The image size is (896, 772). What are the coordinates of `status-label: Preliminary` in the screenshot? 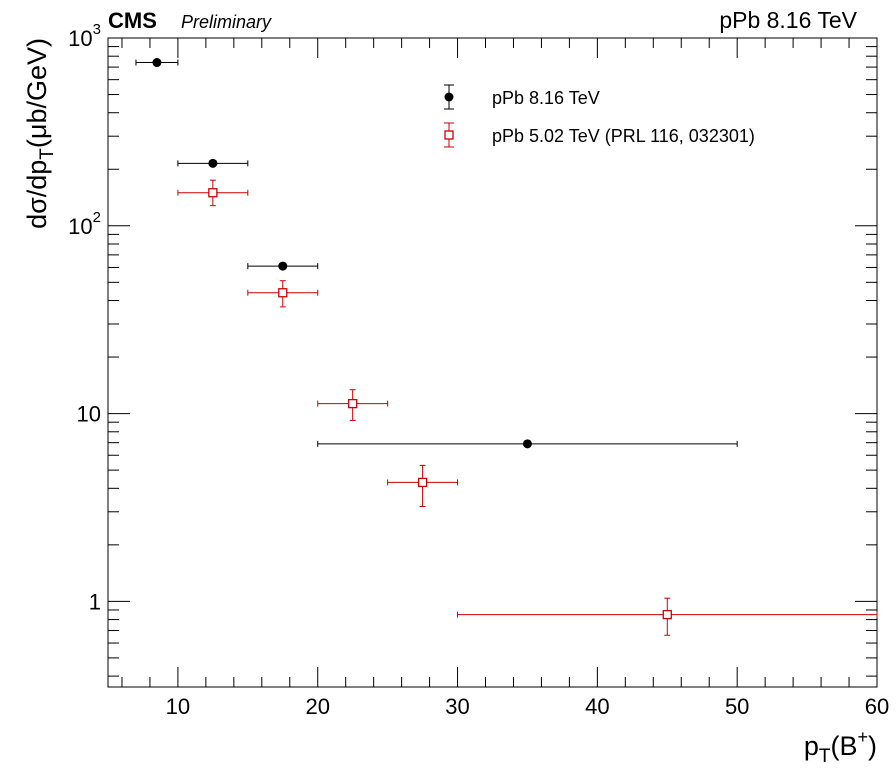 It's located at (226, 22).